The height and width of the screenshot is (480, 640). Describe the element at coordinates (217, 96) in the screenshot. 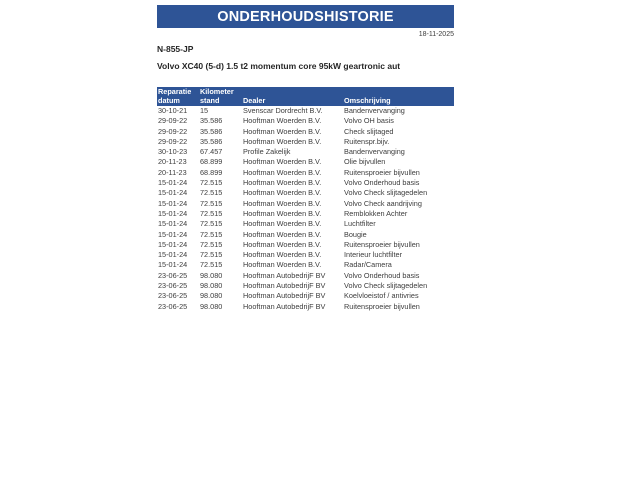

I see `column-header-kilometer-stand: Kilometer stand` at that location.